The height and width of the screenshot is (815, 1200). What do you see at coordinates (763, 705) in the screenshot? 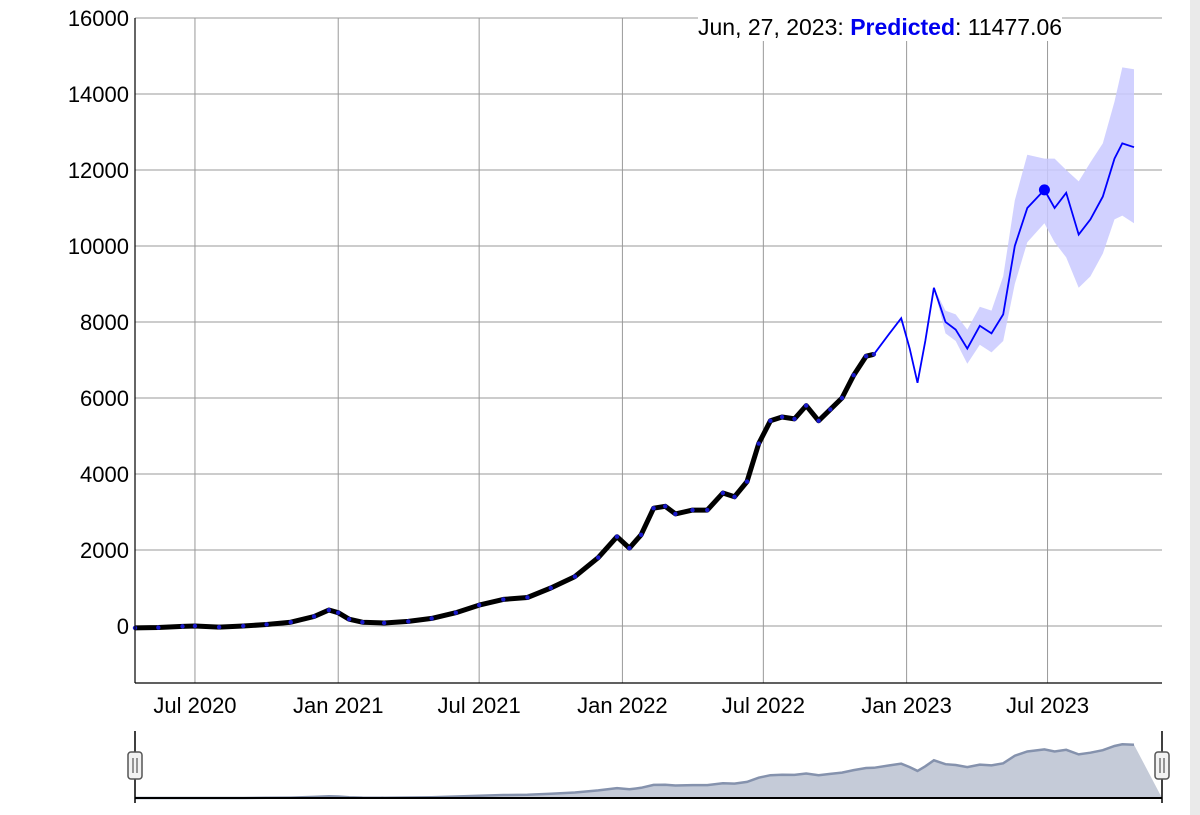
I see `x-tick-label: Jul 2022` at bounding box center [763, 705].